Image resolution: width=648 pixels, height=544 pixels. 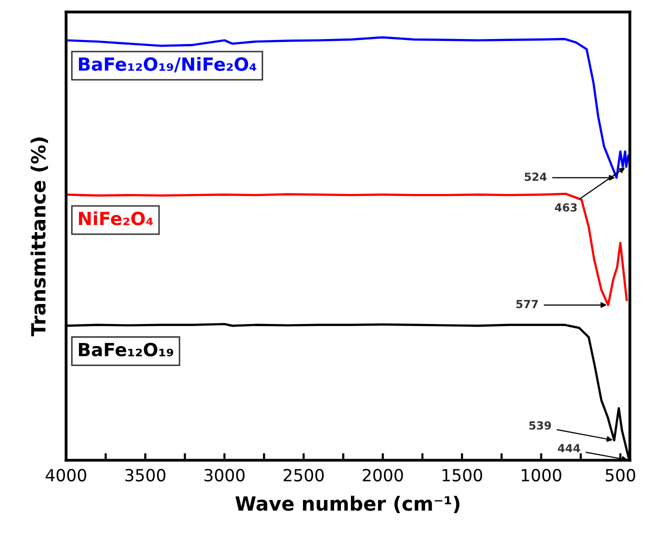 What do you see at coordinates (621, 475) in the screenshot?
I see `x-tick-label: 500` at bounding box center [621, 475].